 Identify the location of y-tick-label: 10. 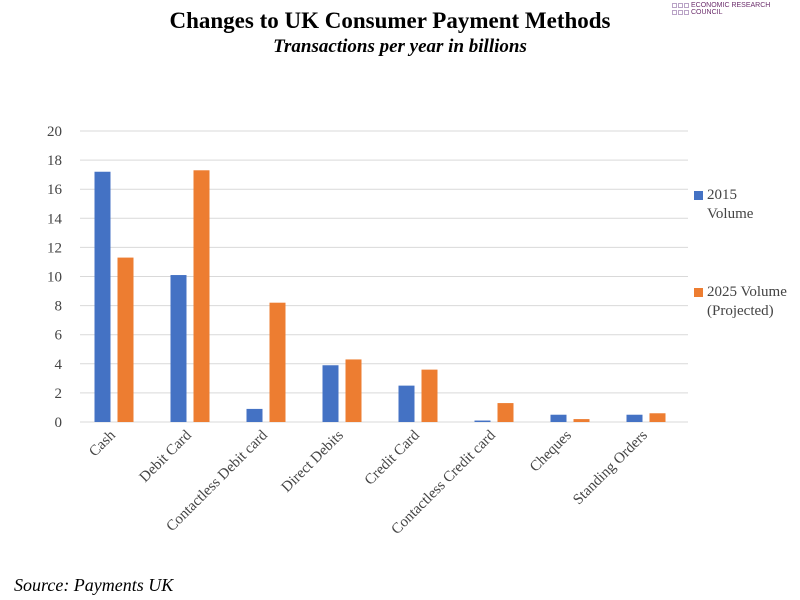
(54, 278).